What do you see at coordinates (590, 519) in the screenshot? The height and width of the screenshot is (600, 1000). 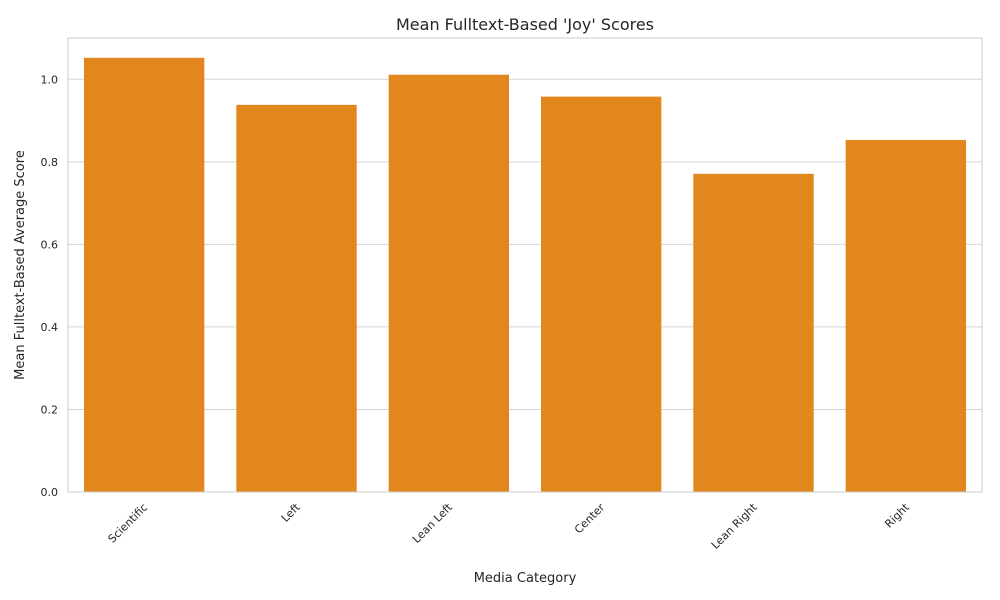 I see `x-tick-label: Center` at bounding box center [590, 519].